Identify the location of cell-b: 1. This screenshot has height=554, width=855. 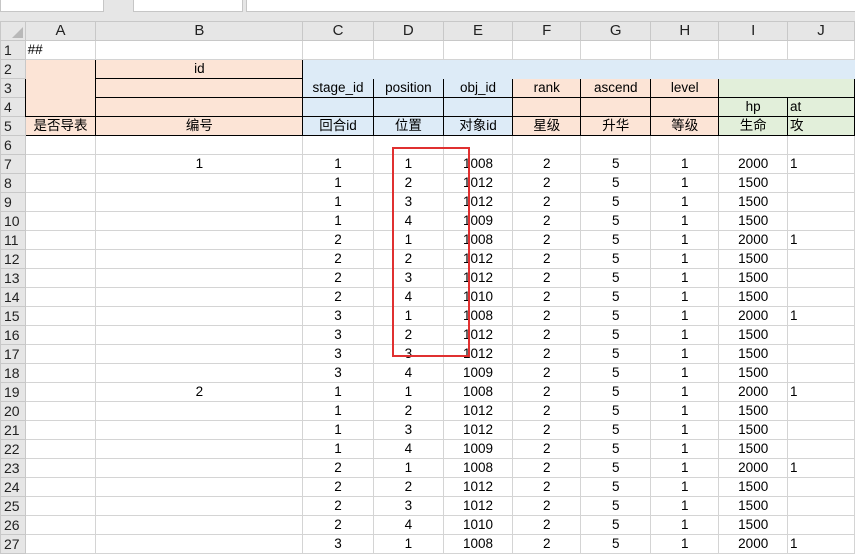
(199, 164).